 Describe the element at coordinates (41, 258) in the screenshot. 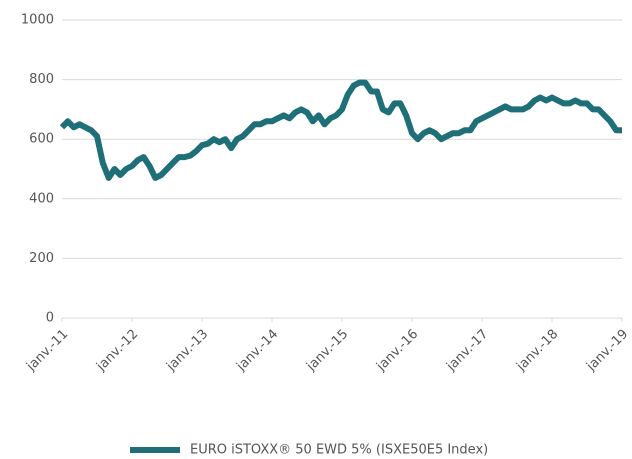

I see `y-tick-label: 200` at that location.